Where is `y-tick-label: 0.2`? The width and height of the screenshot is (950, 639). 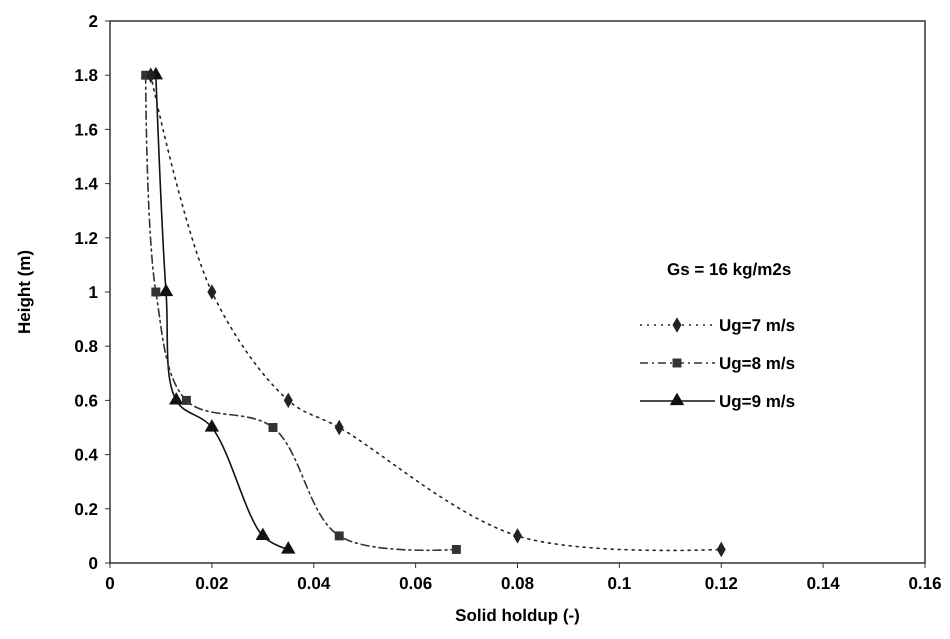 y-tick-label: 0.2 is located at coordinates (86, 509).